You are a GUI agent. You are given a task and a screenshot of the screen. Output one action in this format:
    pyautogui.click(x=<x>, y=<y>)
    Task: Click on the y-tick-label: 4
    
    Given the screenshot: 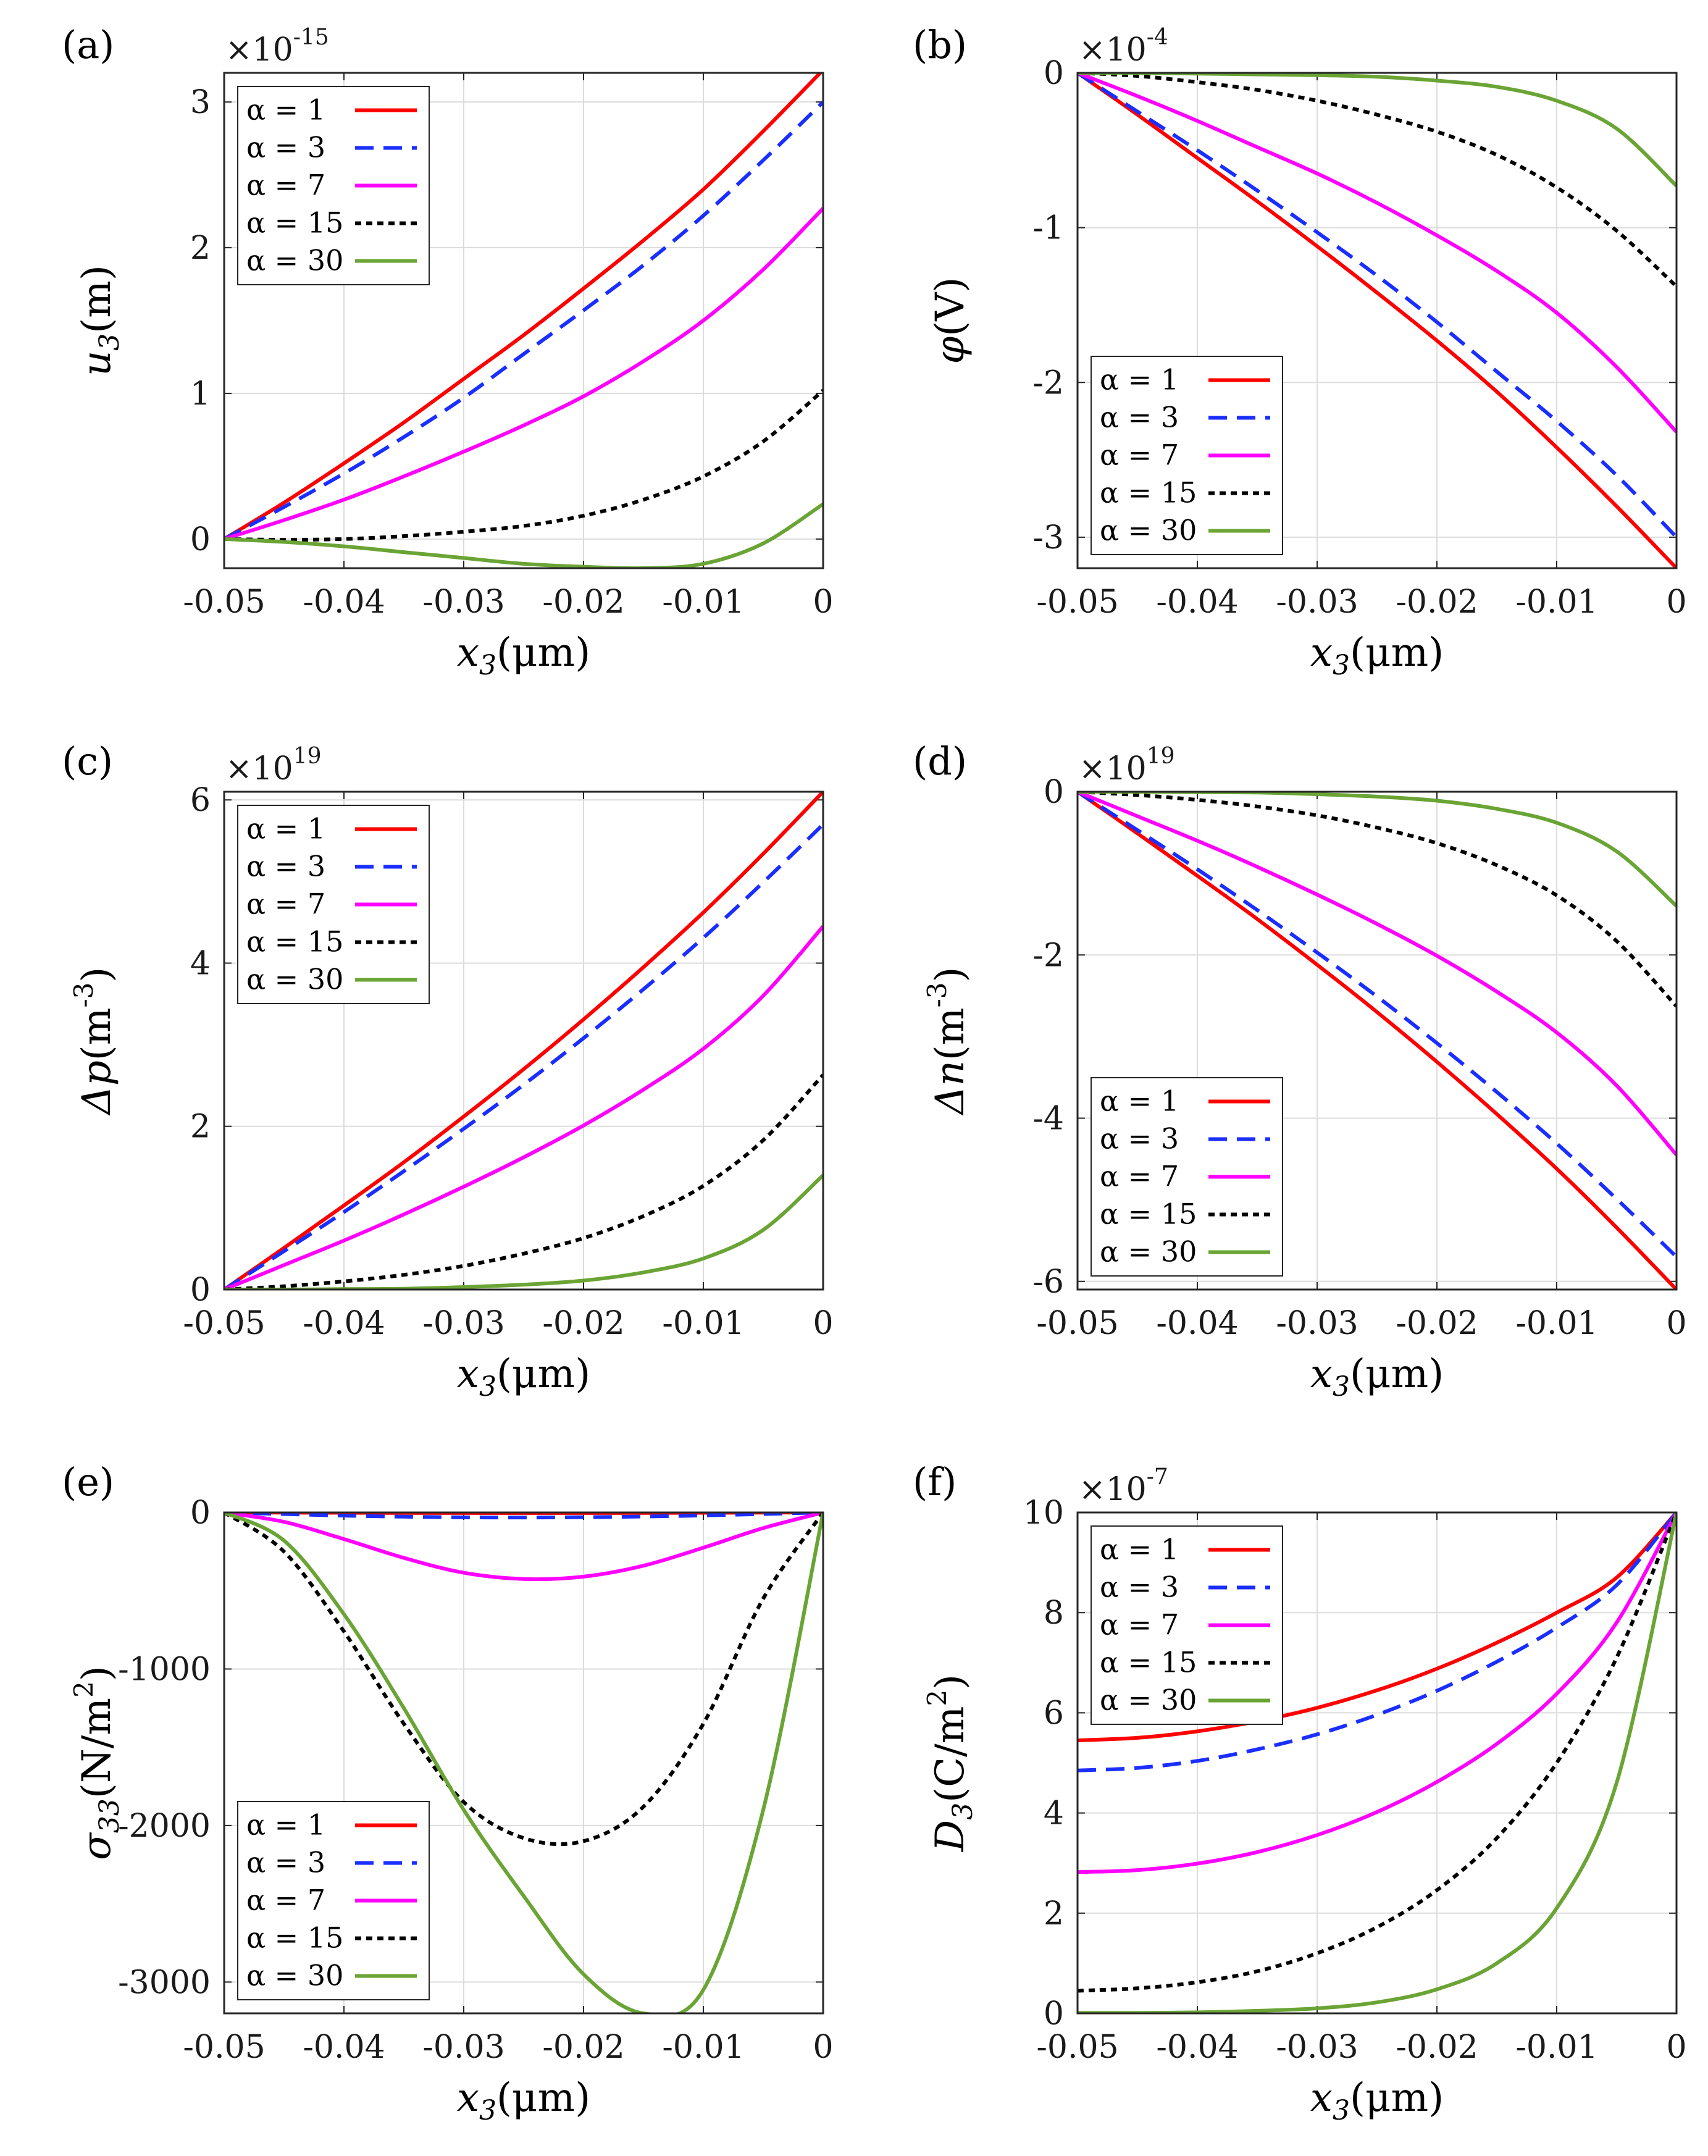 What is the action you would take?
    pyautogui.click(x=200, y=964)
    